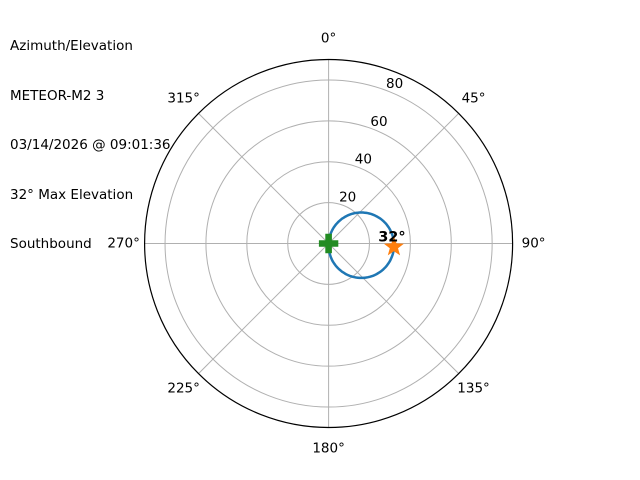 The image size is (640, 480). What do you see at coordinates (51, 244) in the screenshot?
I see `title-line-direction: Southbound` at bounding box center [51, 244].